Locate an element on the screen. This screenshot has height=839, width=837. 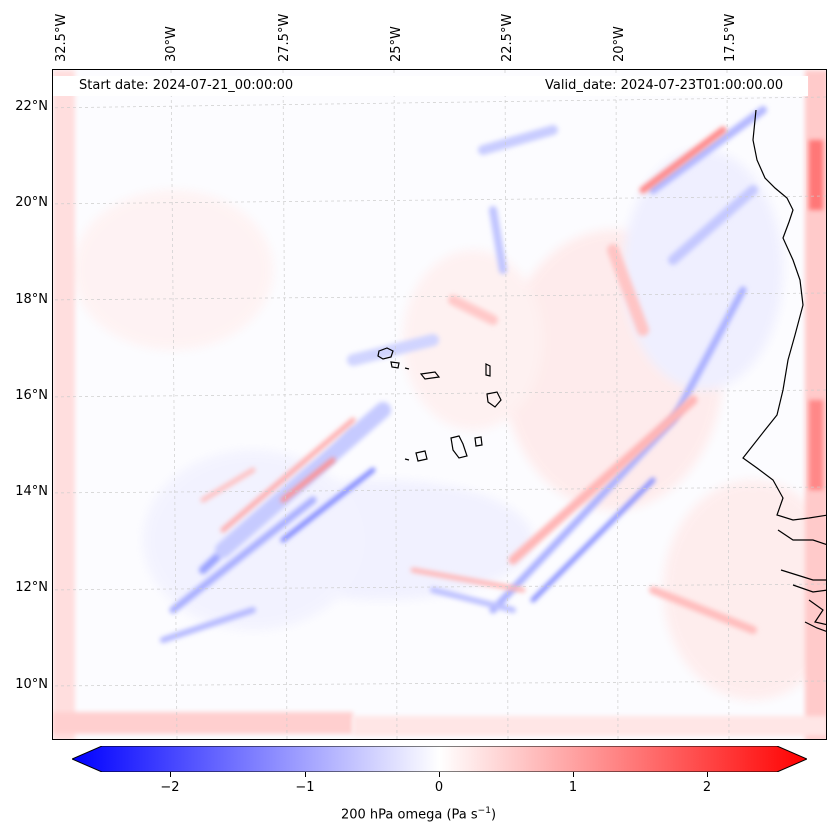
lon-label-32-5w: 32.5°W is located at coordinates (61, 37).